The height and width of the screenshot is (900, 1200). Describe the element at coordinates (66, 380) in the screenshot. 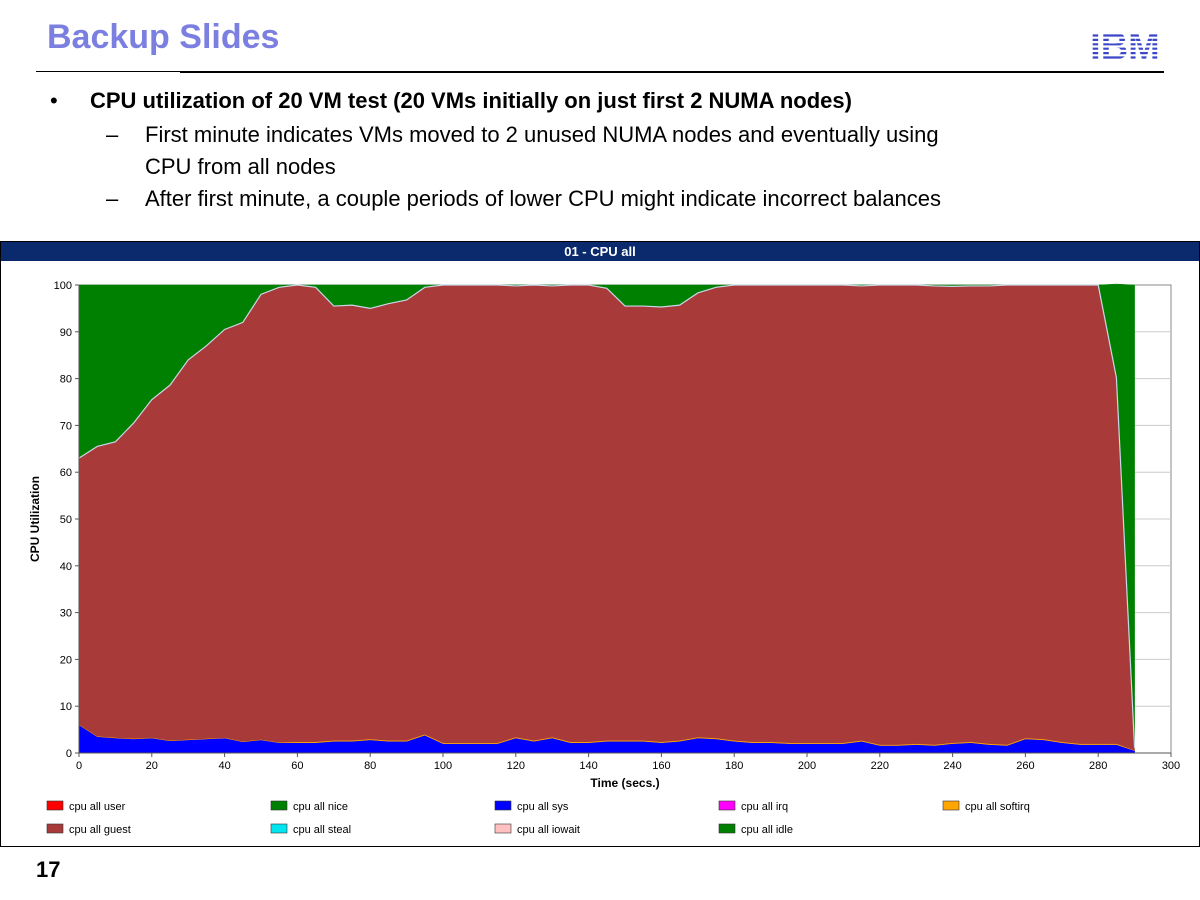

I see `y-tick-label: 80` at that location.